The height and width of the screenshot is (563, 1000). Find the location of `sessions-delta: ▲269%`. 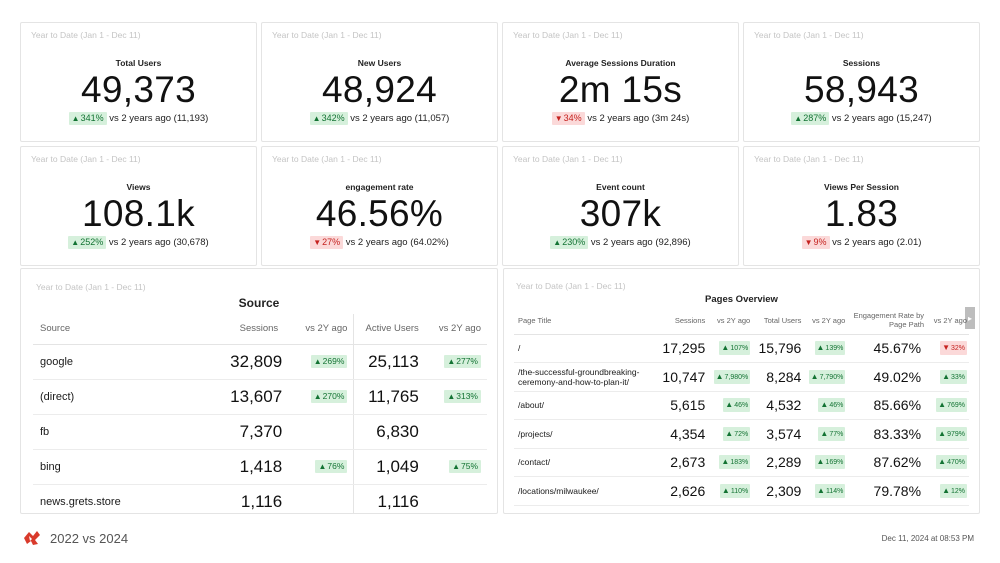

sessions-delta: ▲269% is located at coordinates (322, 362).